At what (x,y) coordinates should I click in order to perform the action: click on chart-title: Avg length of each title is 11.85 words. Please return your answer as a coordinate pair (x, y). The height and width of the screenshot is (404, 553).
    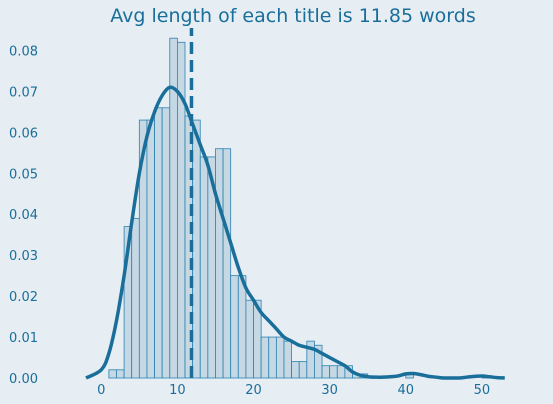
    Looking at the image, I should click on (292, 16).